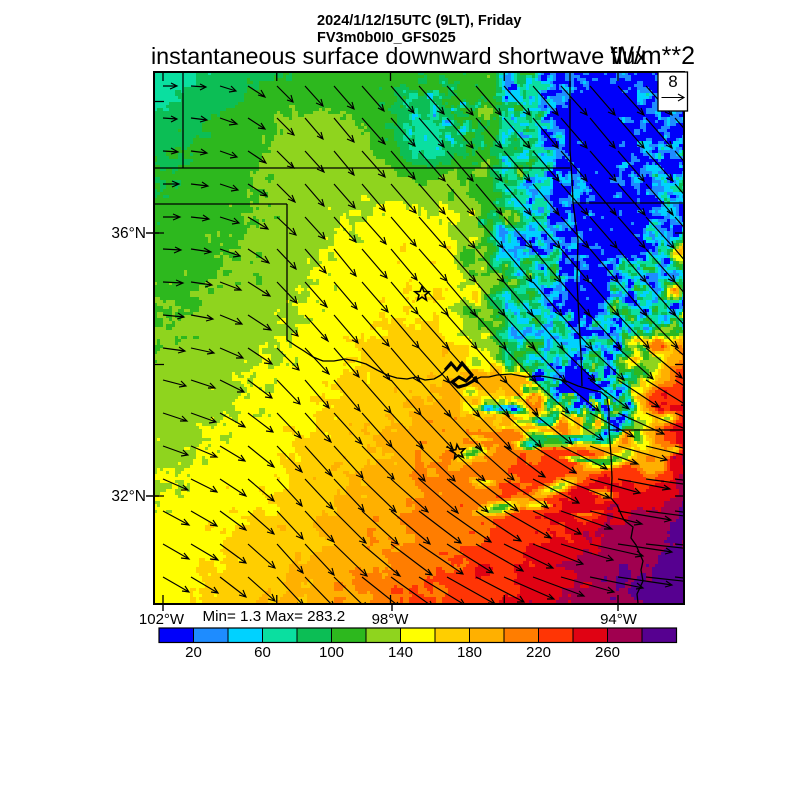  I want to click on svg-text: 220, so click(538, 652).